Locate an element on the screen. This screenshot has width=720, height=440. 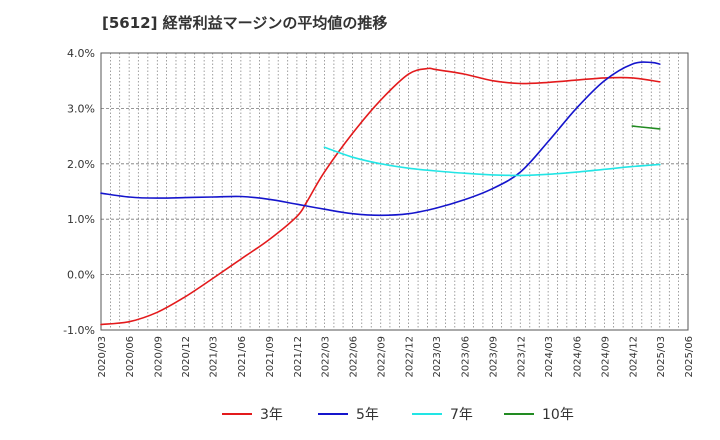
x-tick-label: 2025/06 is located at coordinates (689, 357).